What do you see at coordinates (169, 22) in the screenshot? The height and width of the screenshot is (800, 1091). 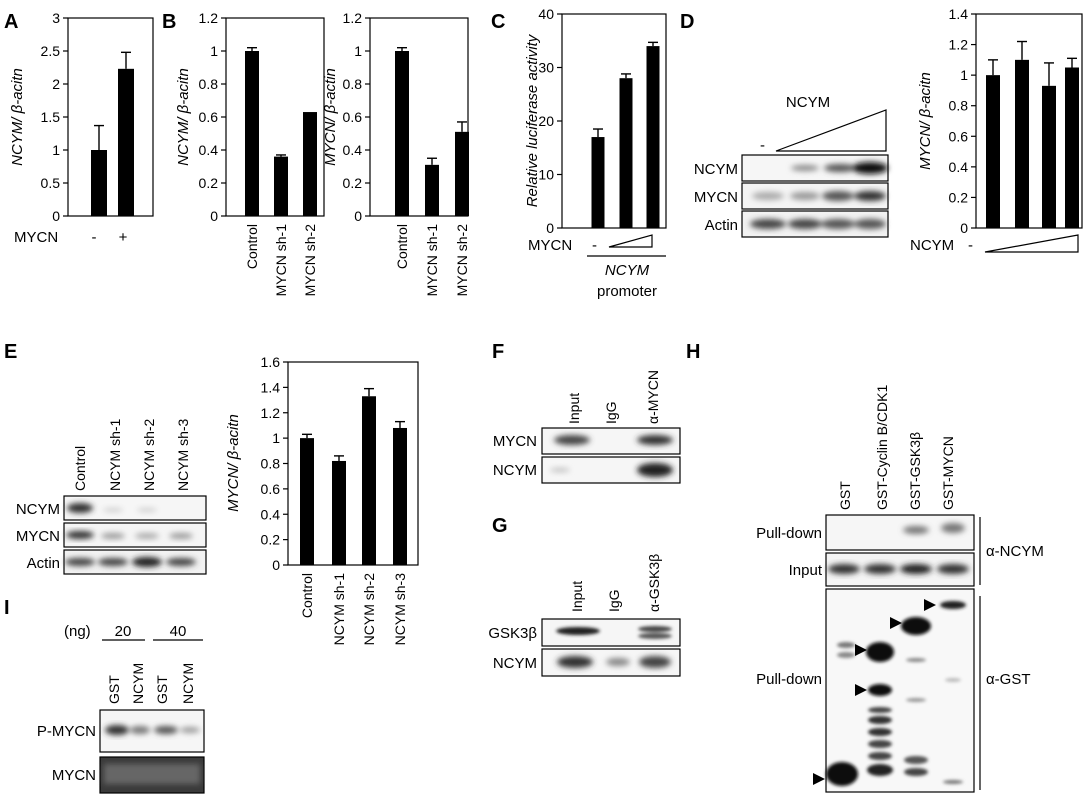 I see `panel-label-b: B` at bounding box center [169, 22].